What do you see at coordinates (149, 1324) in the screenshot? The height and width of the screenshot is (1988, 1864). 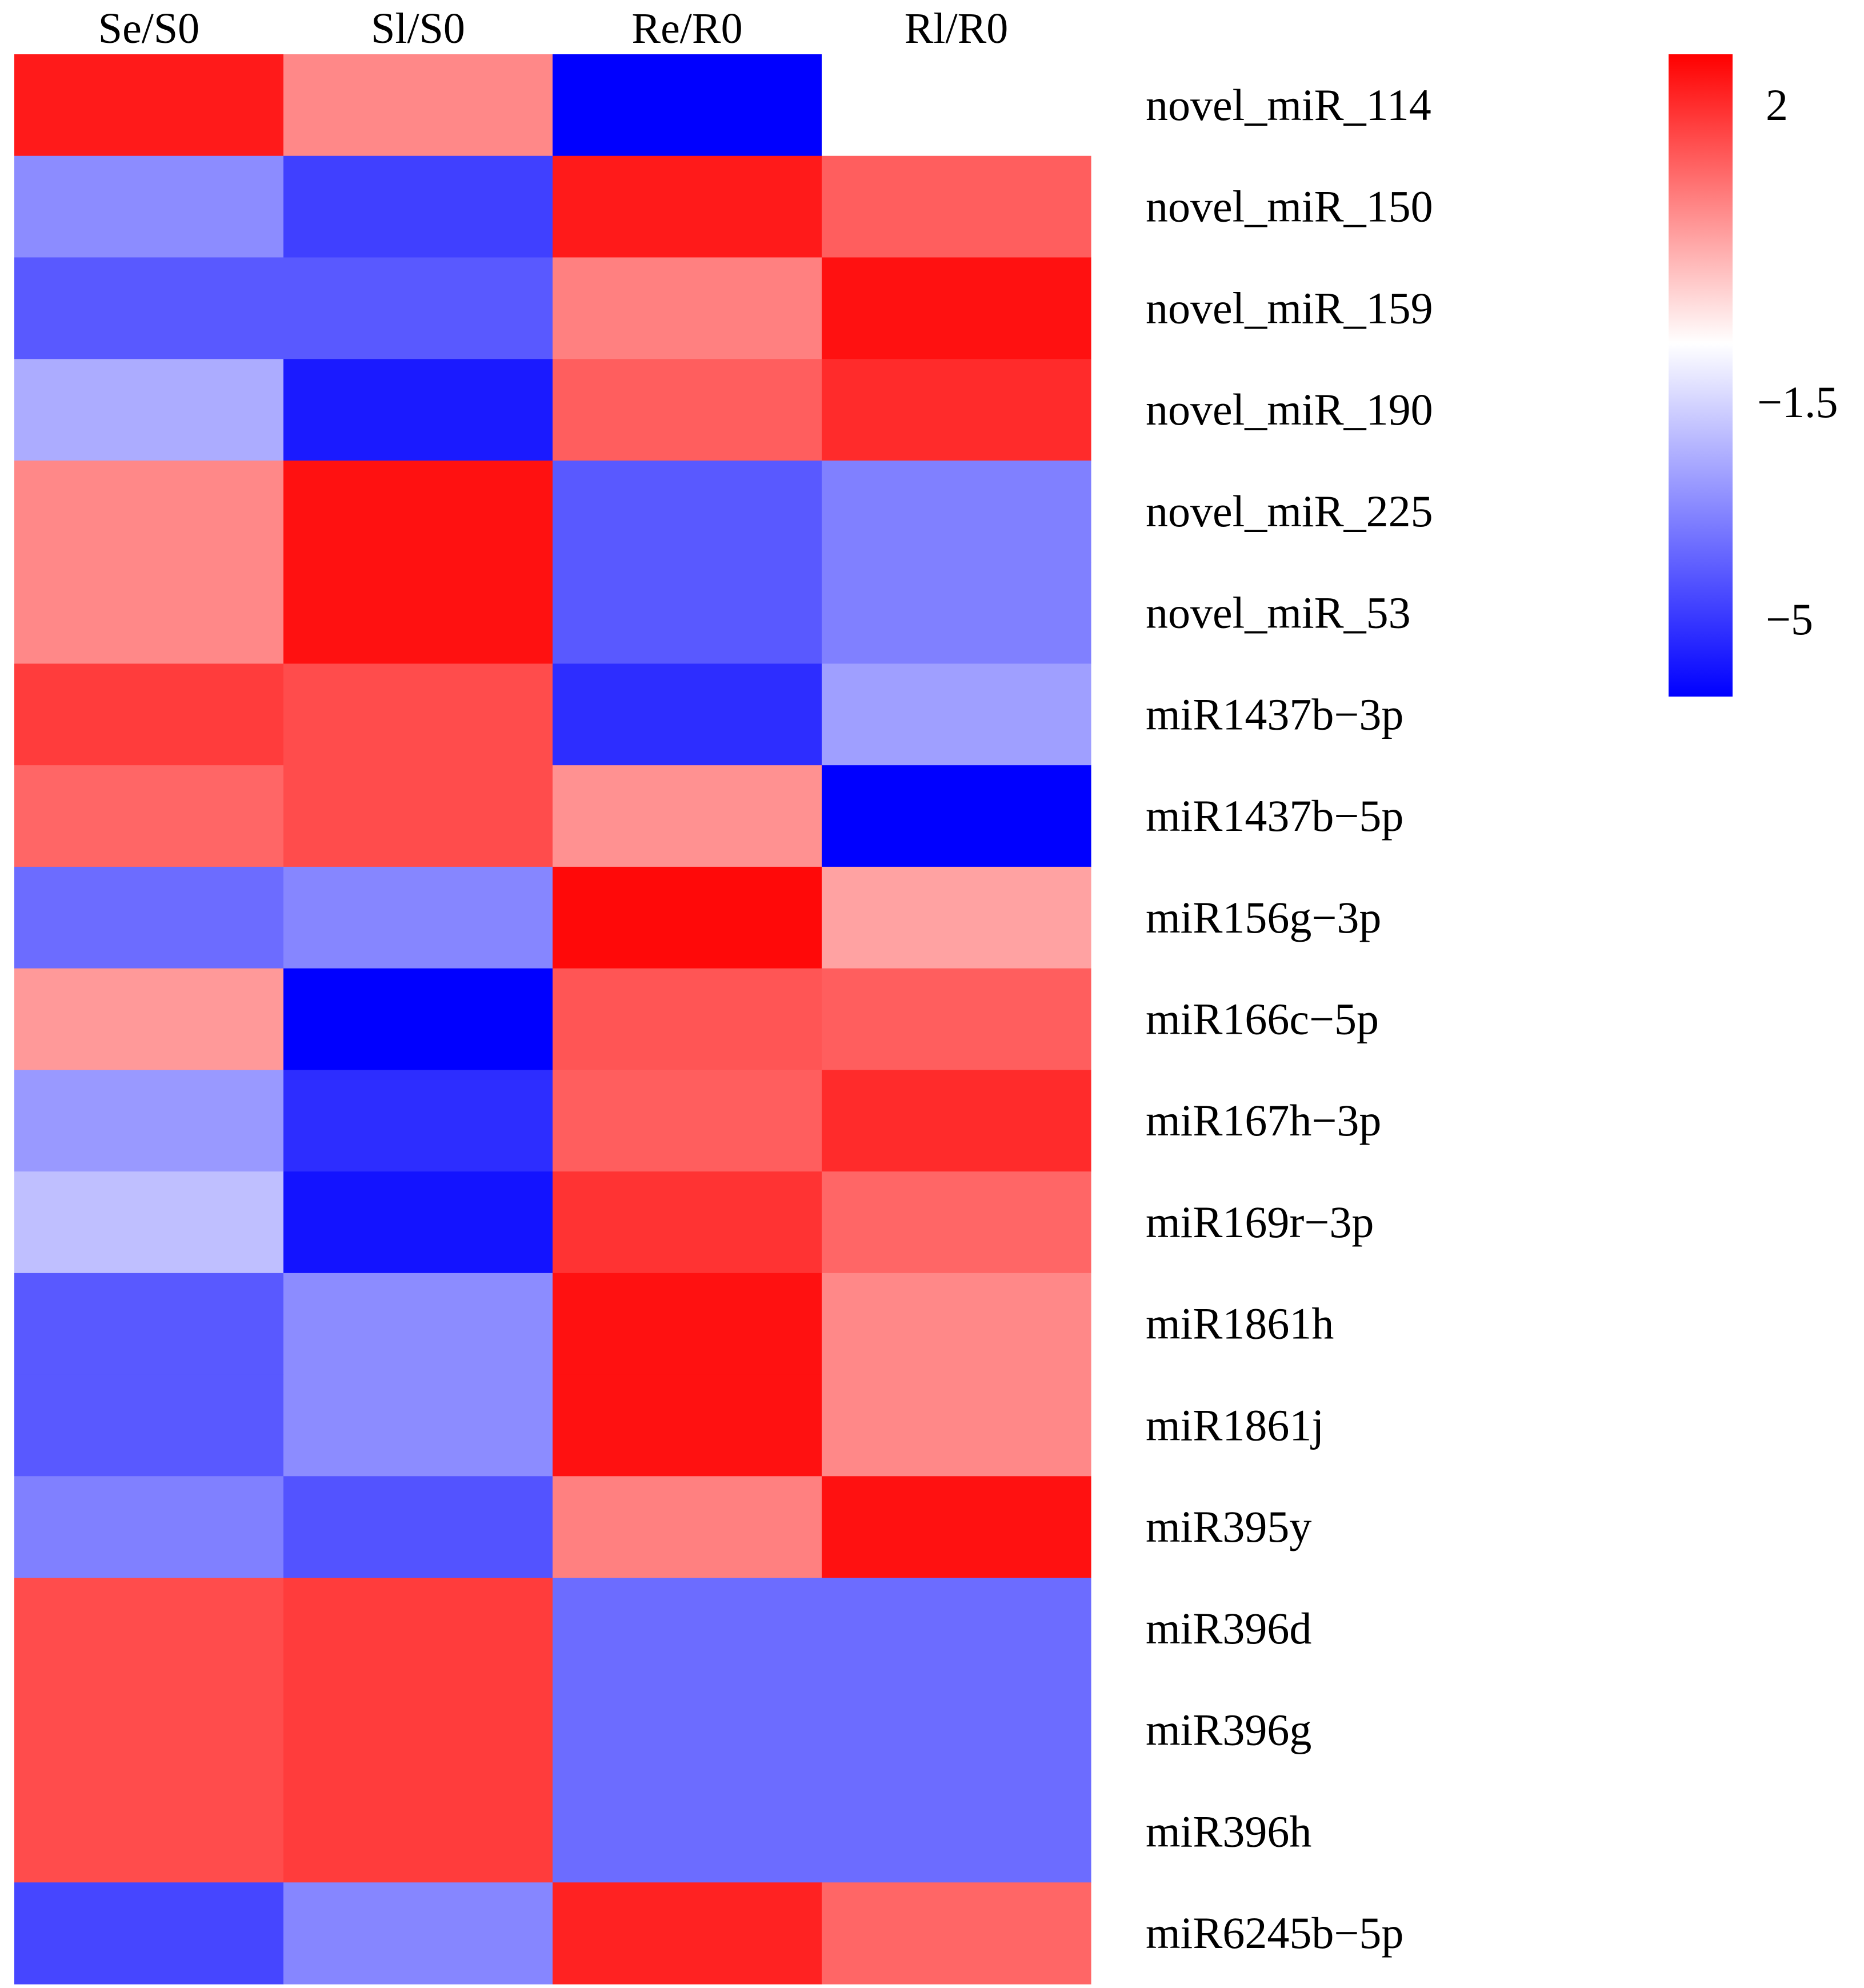 I see `heatmap-cell-mir1861h-se-s0` at bounding box center [149, 1324].